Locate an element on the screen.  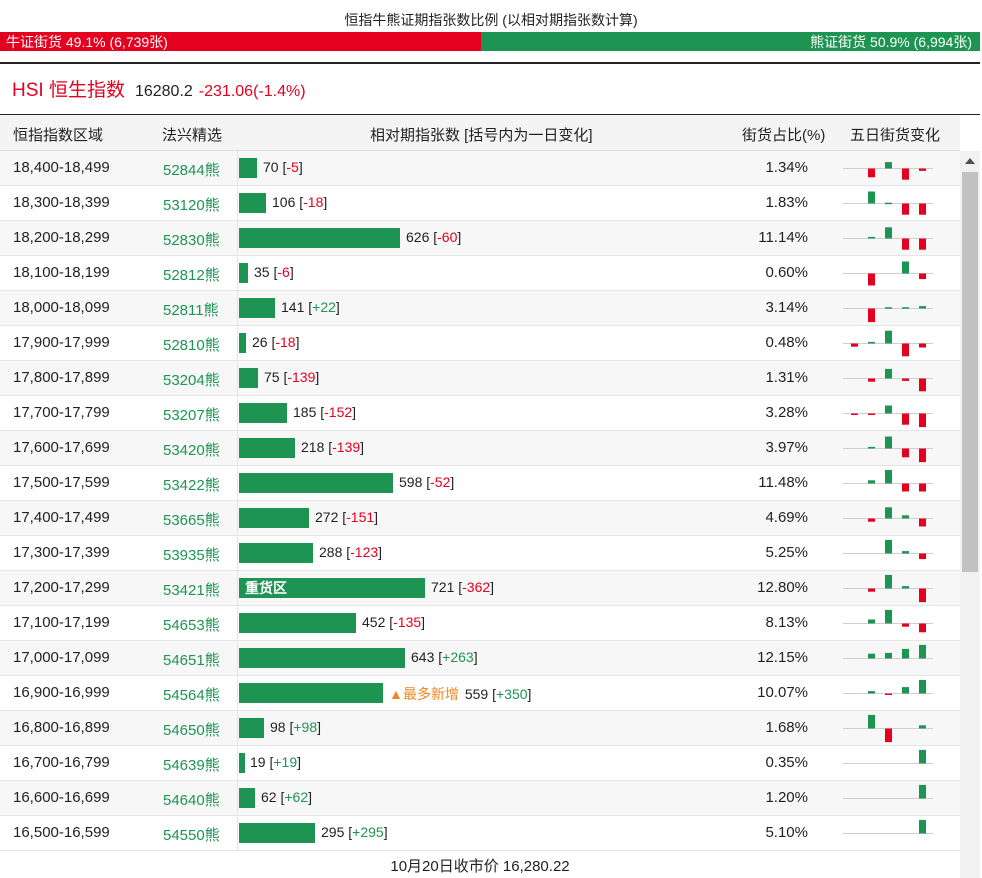
warrant-code-link: 54550熊 is located at coordinates (191, 835).